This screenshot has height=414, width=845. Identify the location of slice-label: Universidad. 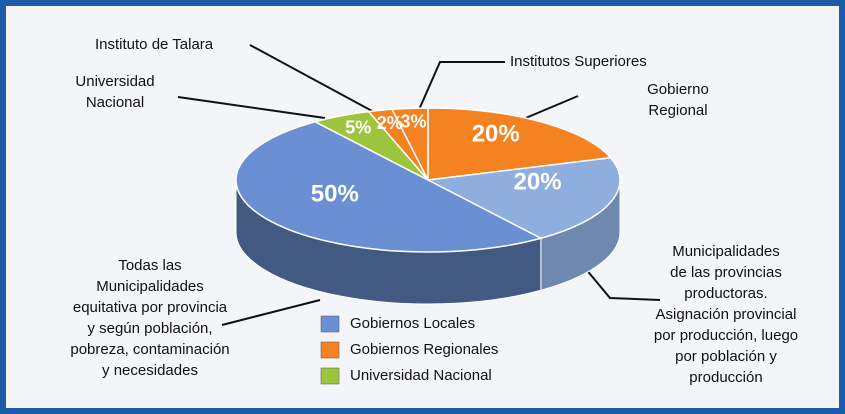
(114, 81).